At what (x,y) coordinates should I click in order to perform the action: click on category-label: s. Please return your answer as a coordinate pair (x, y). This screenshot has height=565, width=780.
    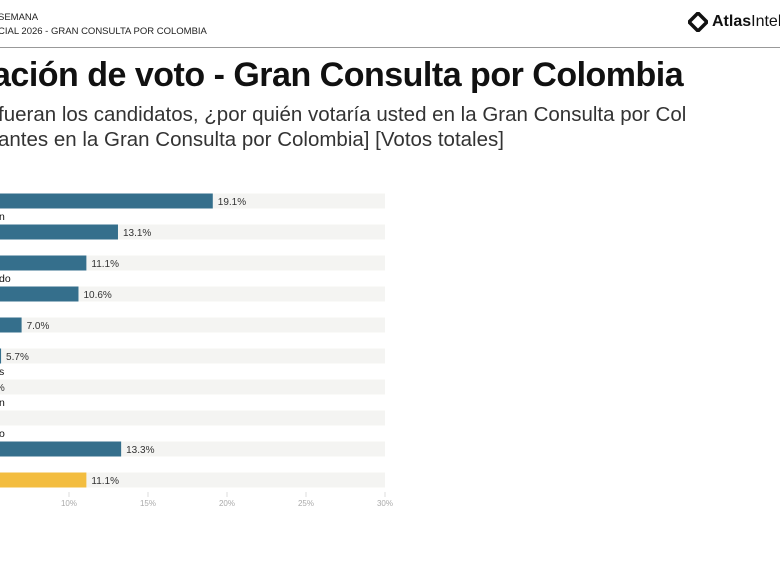
    Looking at the image, I should click on (2, 372).